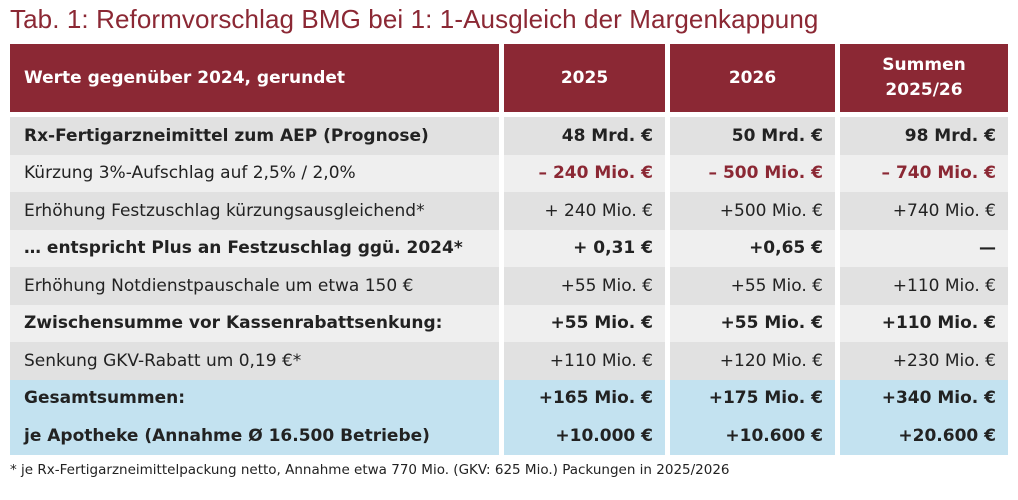 This screenshot has width=1018, height=500. What do you see at coordinates (584, 211) in the screenshot?
I see `value-2025: + 240 Mio. €` at bounding box center [584, 211].